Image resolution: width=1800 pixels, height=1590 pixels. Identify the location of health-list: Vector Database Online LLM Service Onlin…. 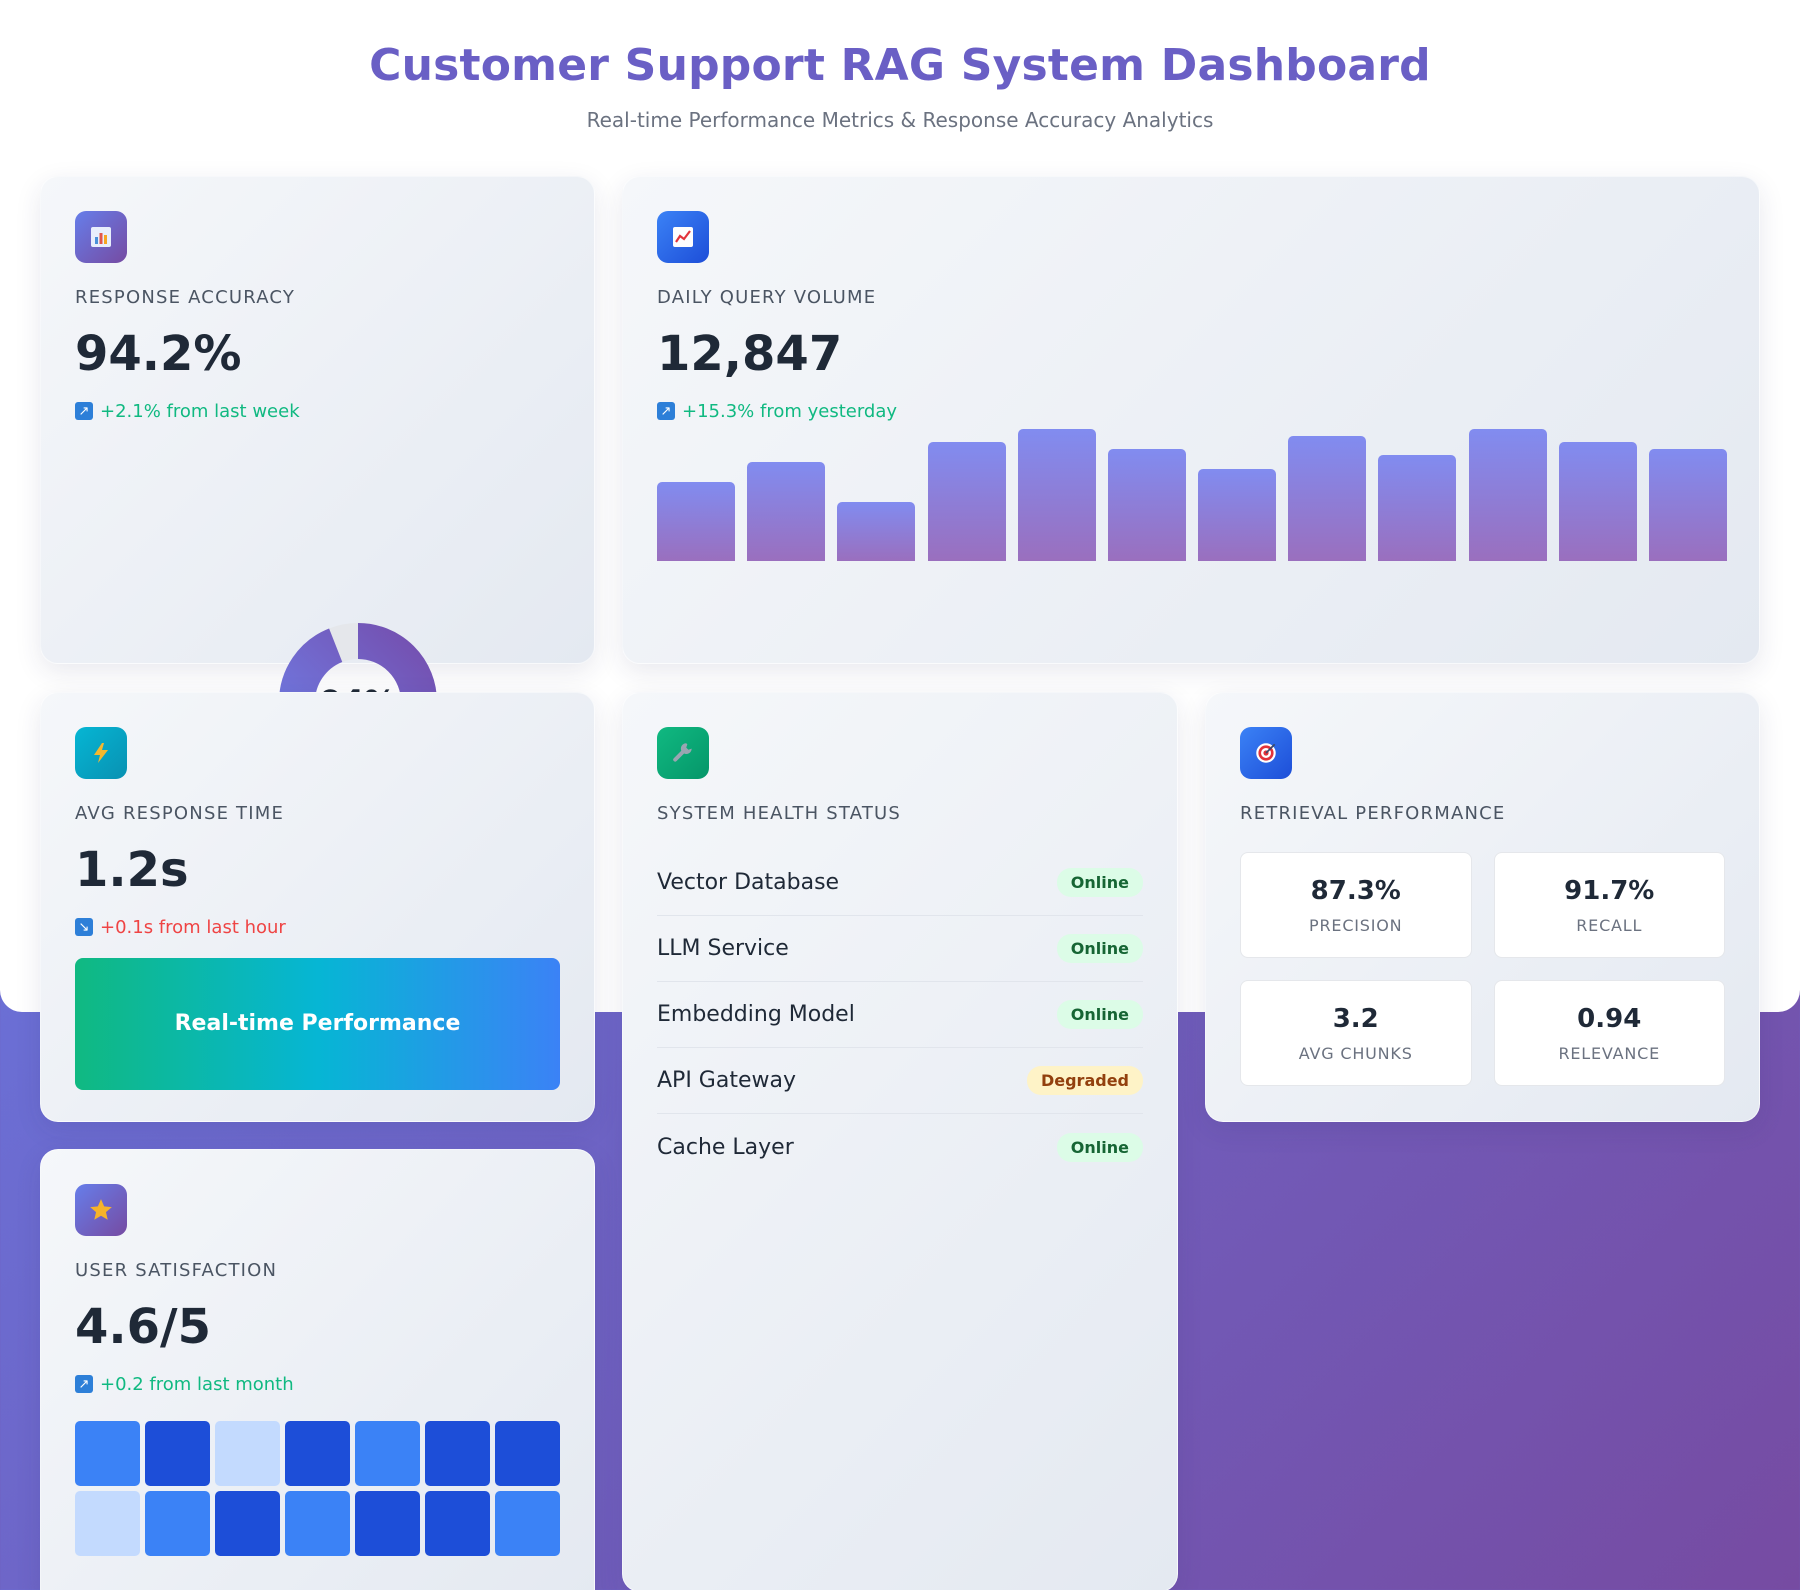
(900, 1015).